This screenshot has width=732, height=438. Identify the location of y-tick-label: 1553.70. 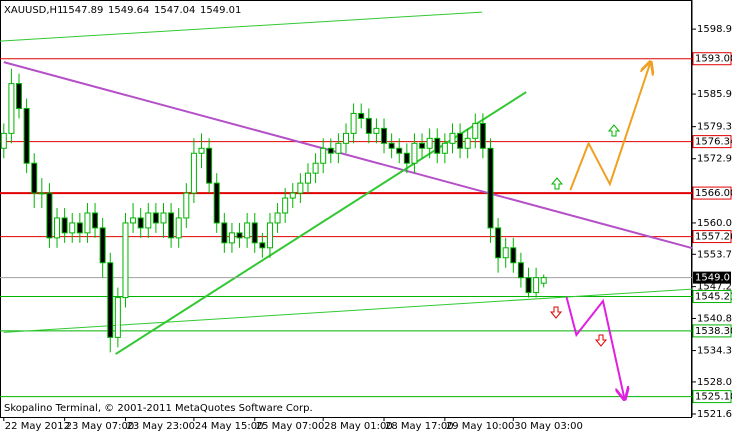
(714, 254).